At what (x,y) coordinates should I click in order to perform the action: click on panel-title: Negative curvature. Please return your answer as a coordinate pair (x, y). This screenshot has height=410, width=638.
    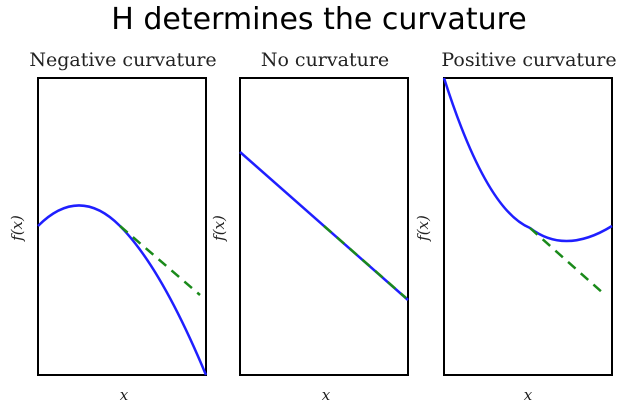
    Looking at the image, I should click on (122, 60).